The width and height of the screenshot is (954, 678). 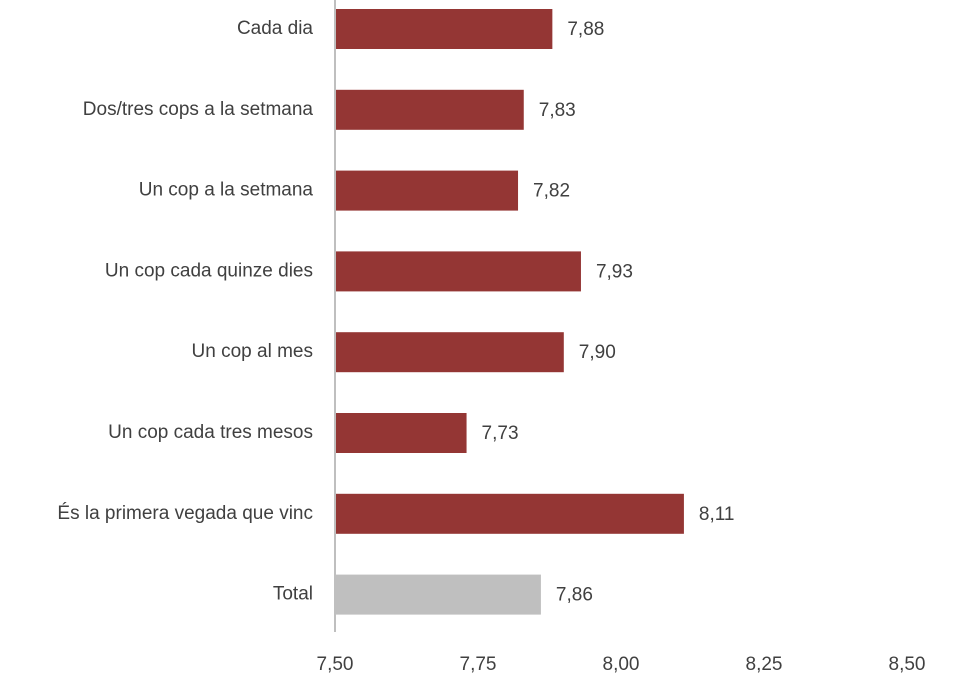 What do you see at coordinates (557, 110) in the screenshot?
I see `data-label: 7,83` at bounding box center [557, 110].